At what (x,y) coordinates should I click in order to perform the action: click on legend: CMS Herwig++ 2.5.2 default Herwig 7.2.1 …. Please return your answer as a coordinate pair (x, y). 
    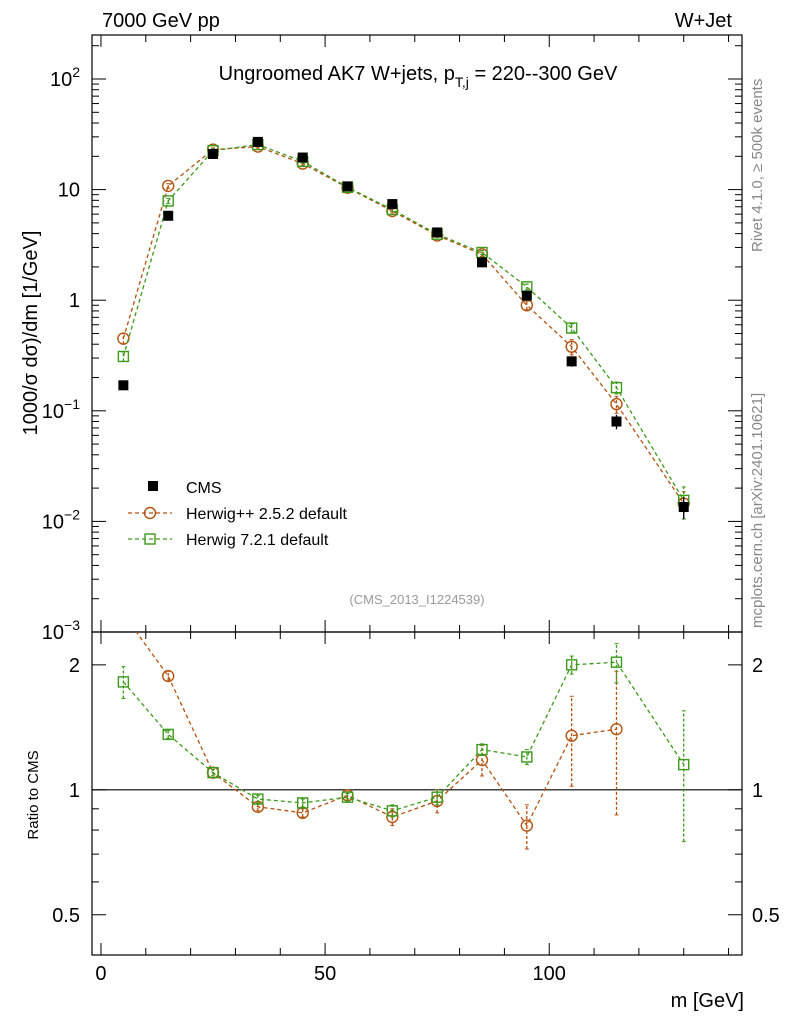
    Looking at the image, I should click on (238, 514).